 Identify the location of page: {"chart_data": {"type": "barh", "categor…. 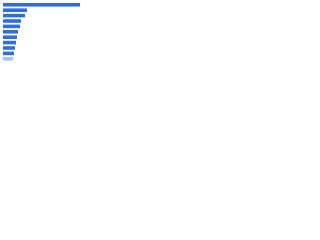
(50, 35).